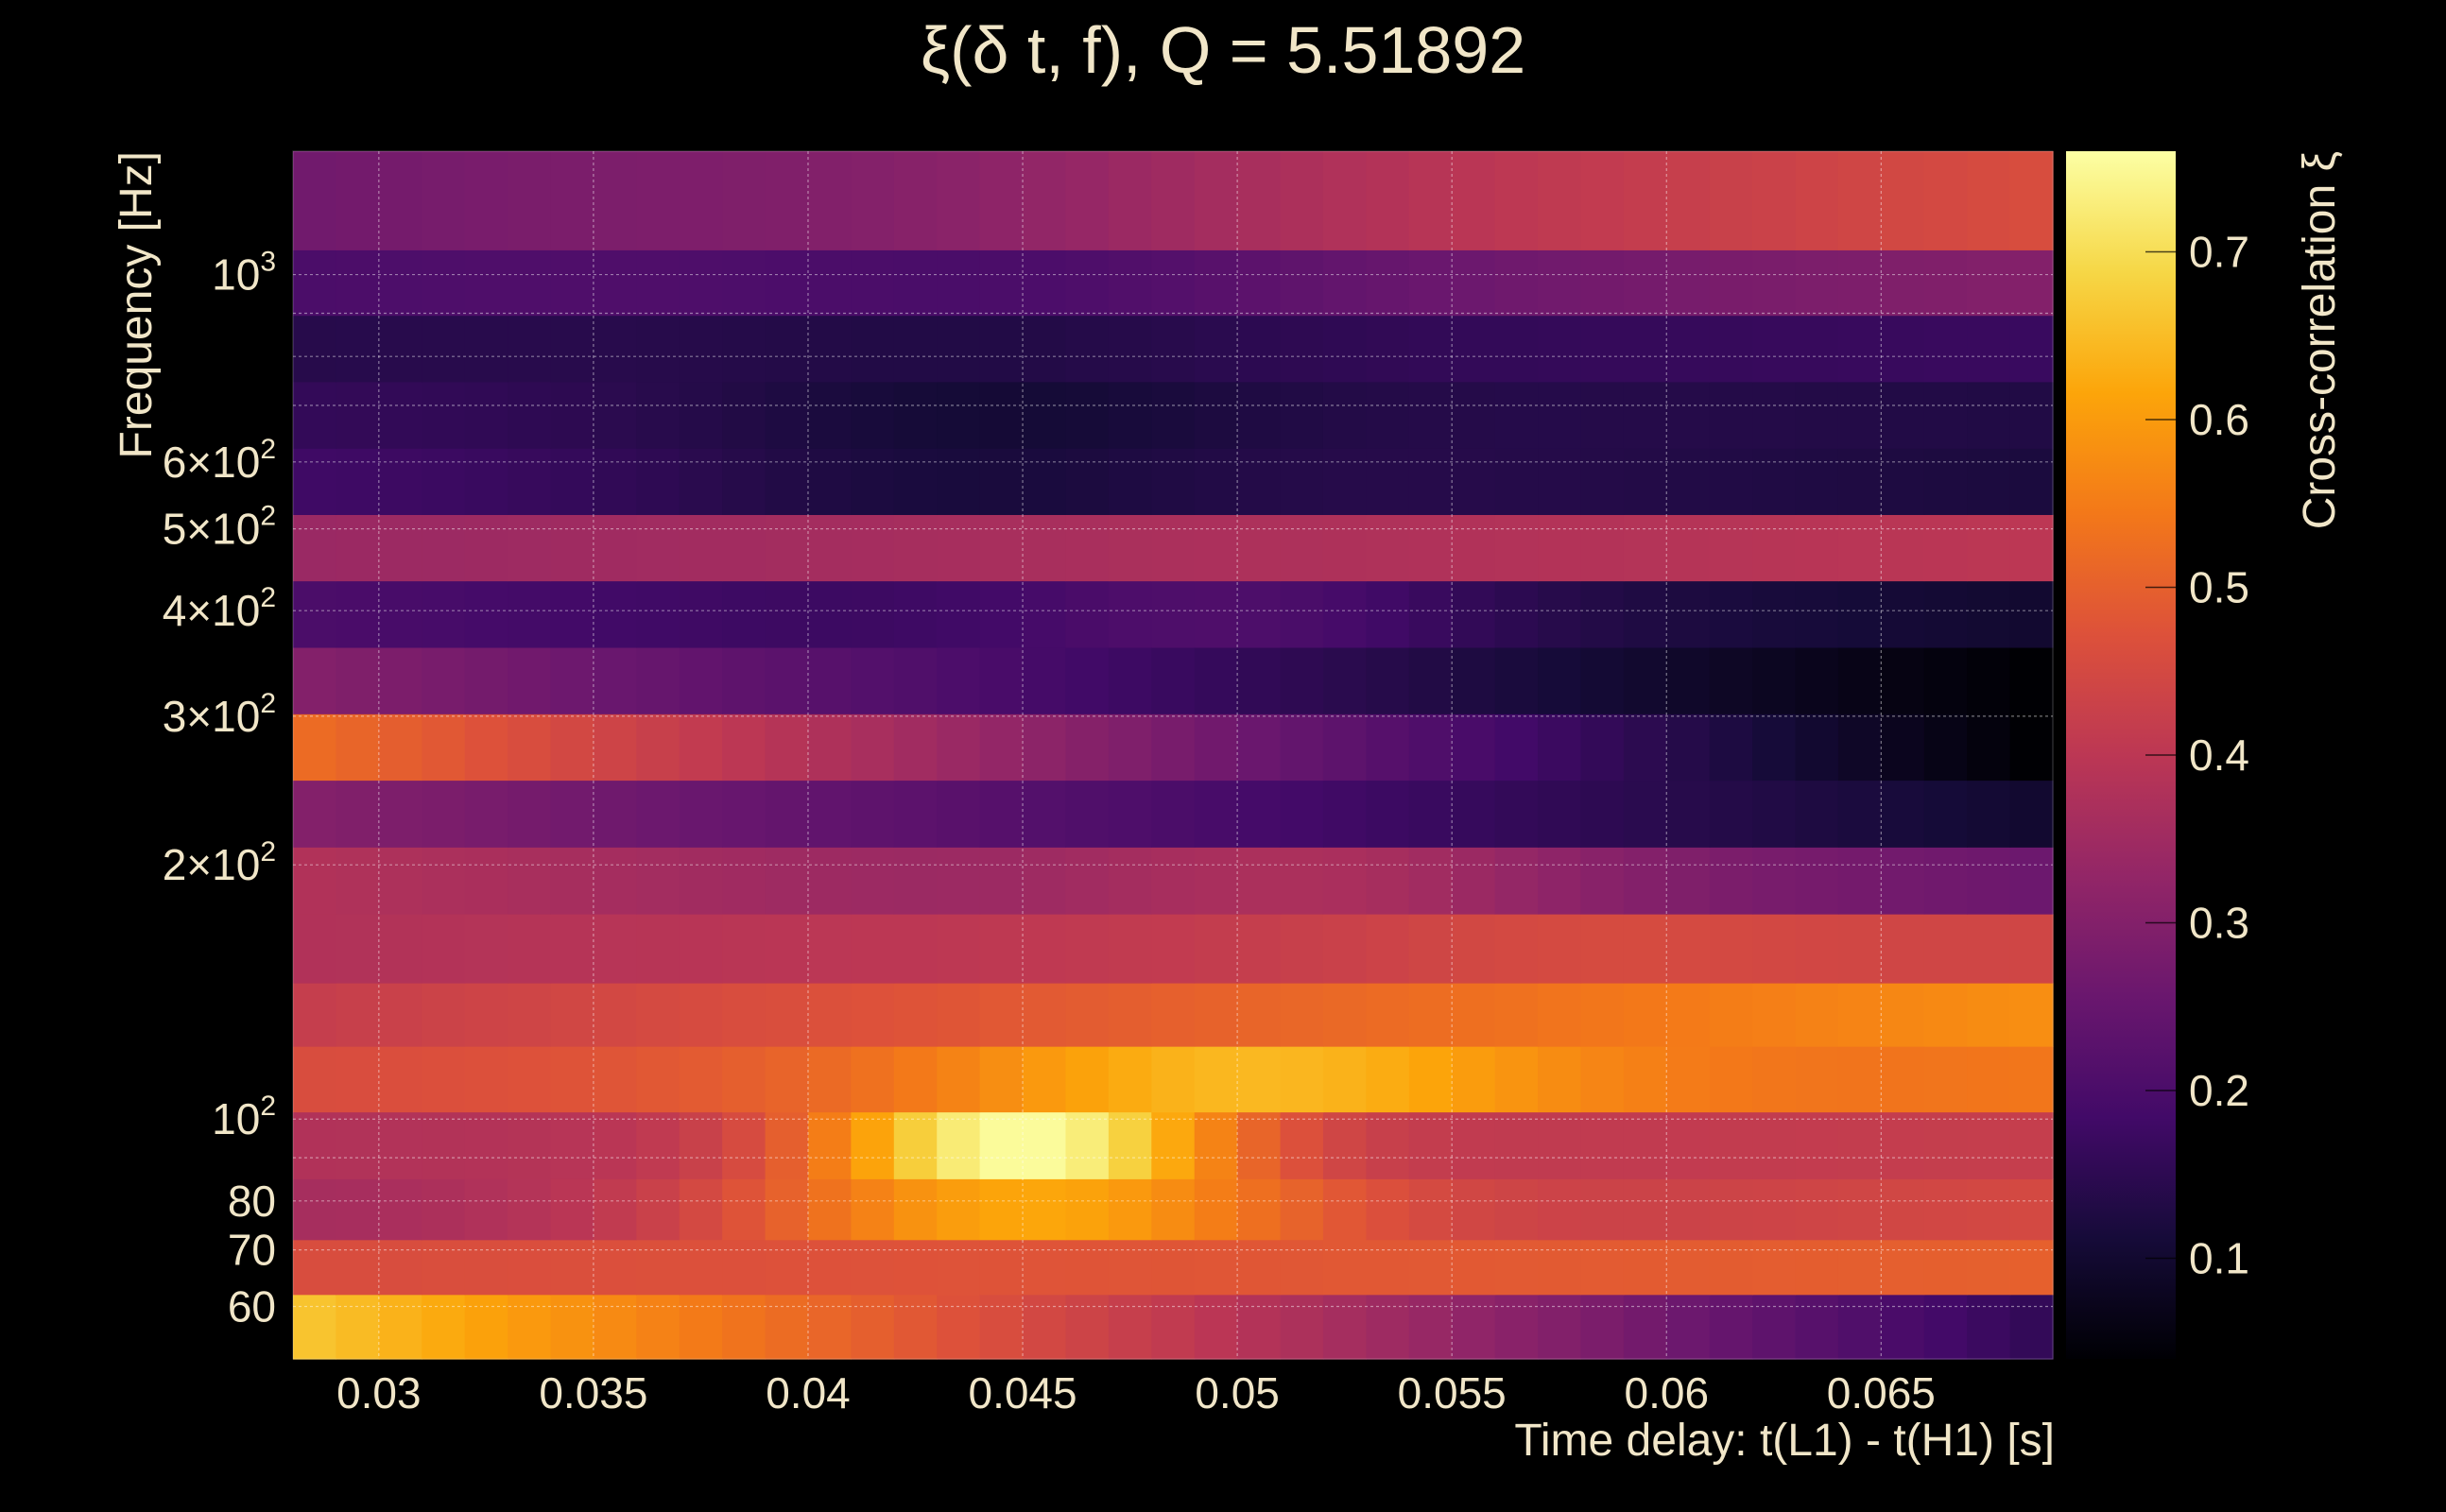  What do you see at coordinates (1237, 1393) in the screenshot?
I see `x-tick-label: 0.05` at bounding box center [1237, 1393].